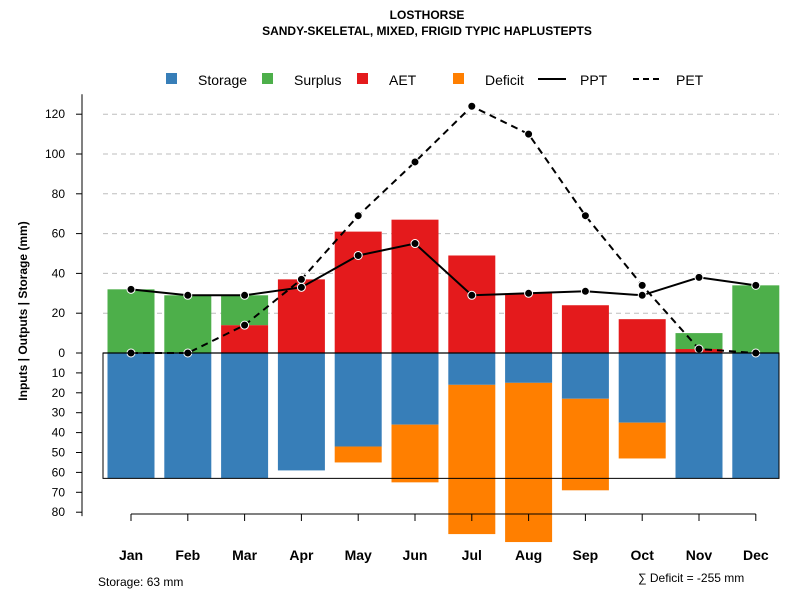 This screenshot has height=600, width=800. I want to click on y-axis-label: Inputs | Outputs | Storage (mm), so click(23, 310).